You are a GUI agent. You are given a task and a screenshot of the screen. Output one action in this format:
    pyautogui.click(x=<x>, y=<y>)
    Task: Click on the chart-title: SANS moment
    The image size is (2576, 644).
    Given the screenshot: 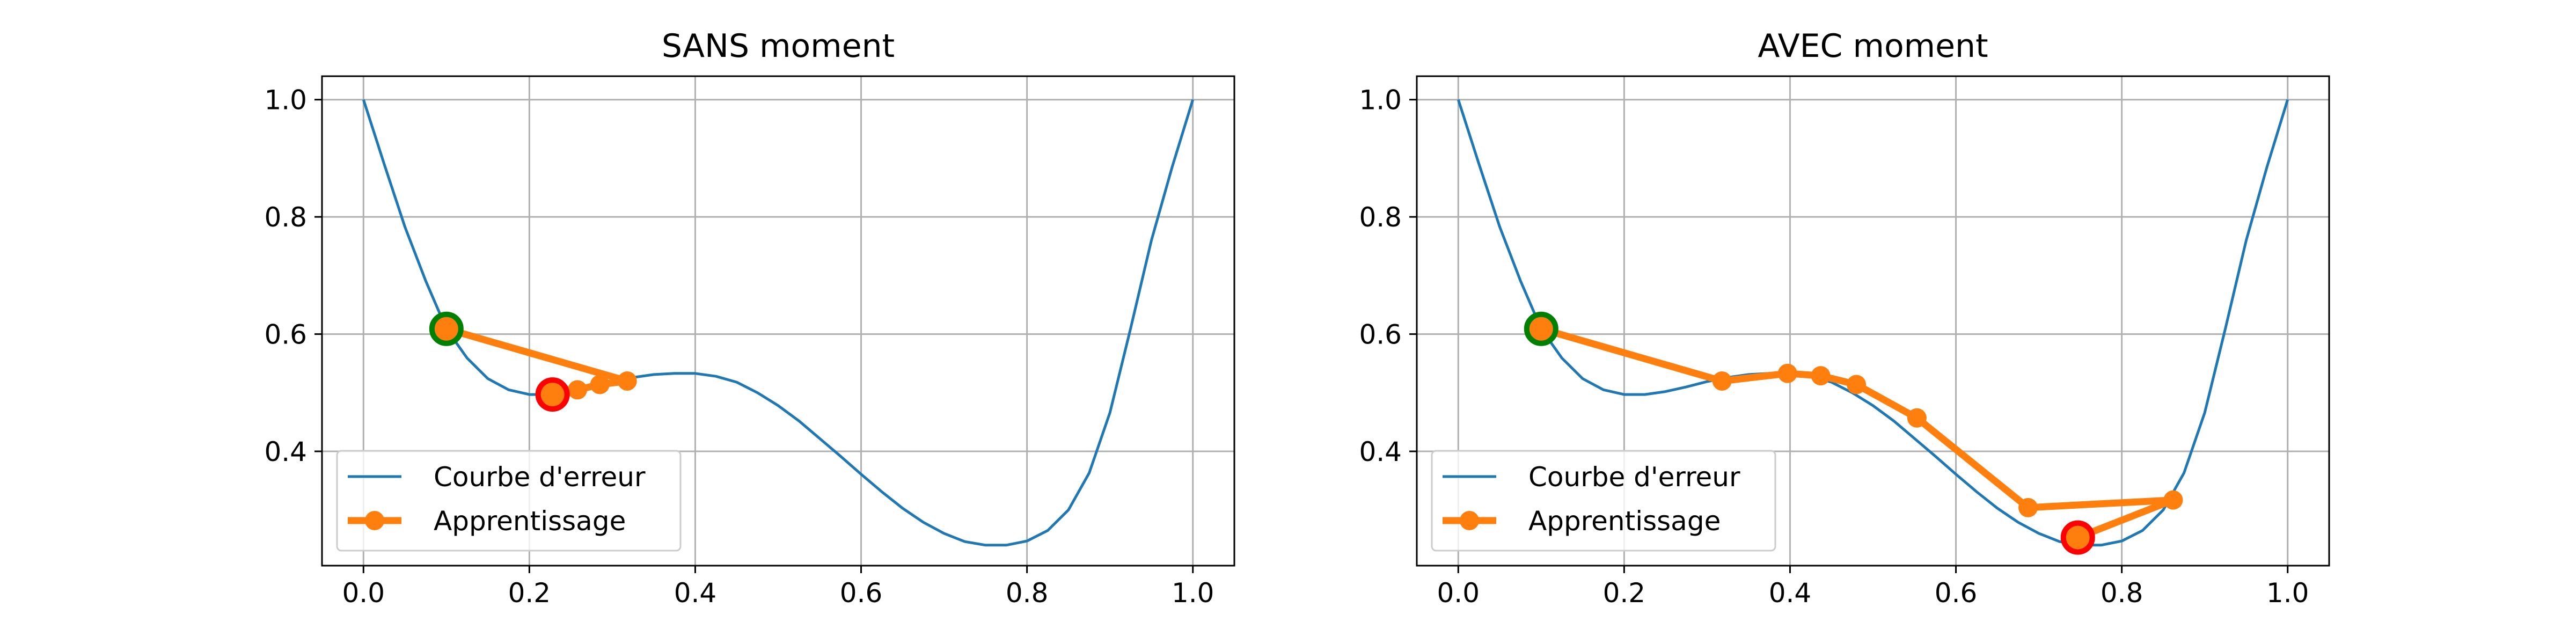 What is the action you would take?
    pyautogui.click(x=778, y=46)
    